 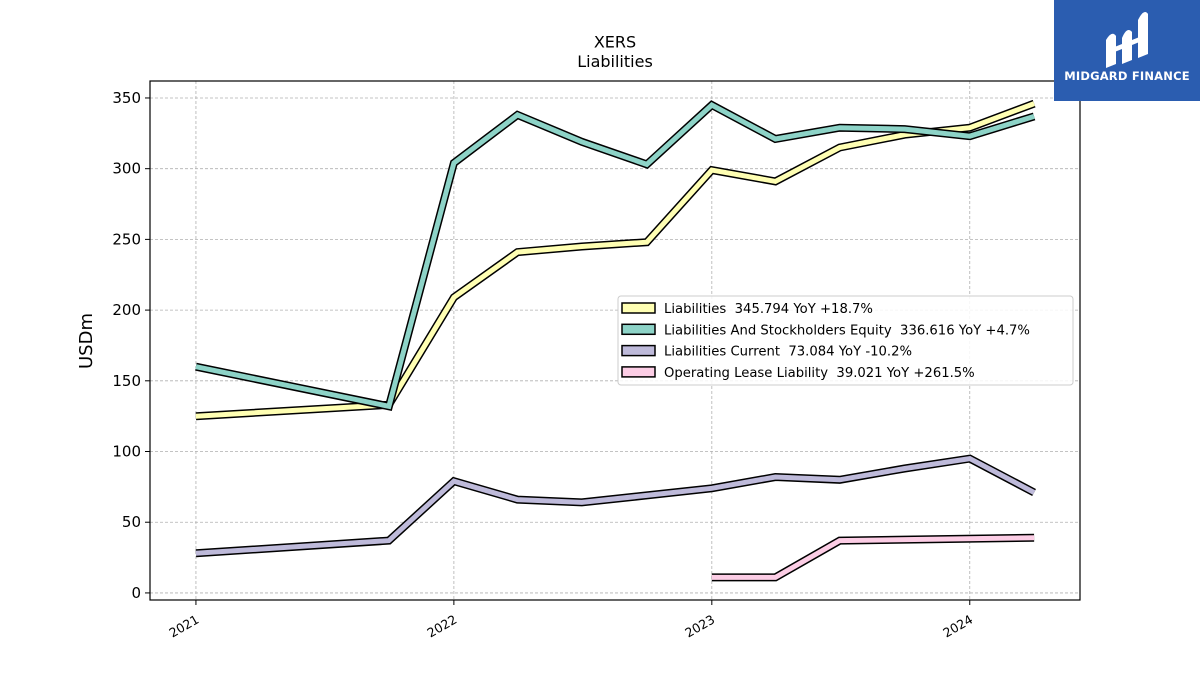 What do you see at coordinates (615, 61) in the screenshot?
I see `chart-subtitle: Liabilities` at bounding box center [615, 61].